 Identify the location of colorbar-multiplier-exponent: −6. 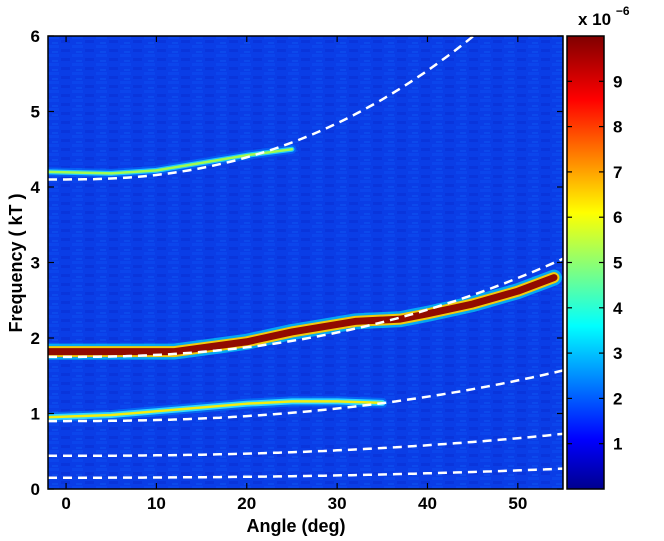
(623, 11).